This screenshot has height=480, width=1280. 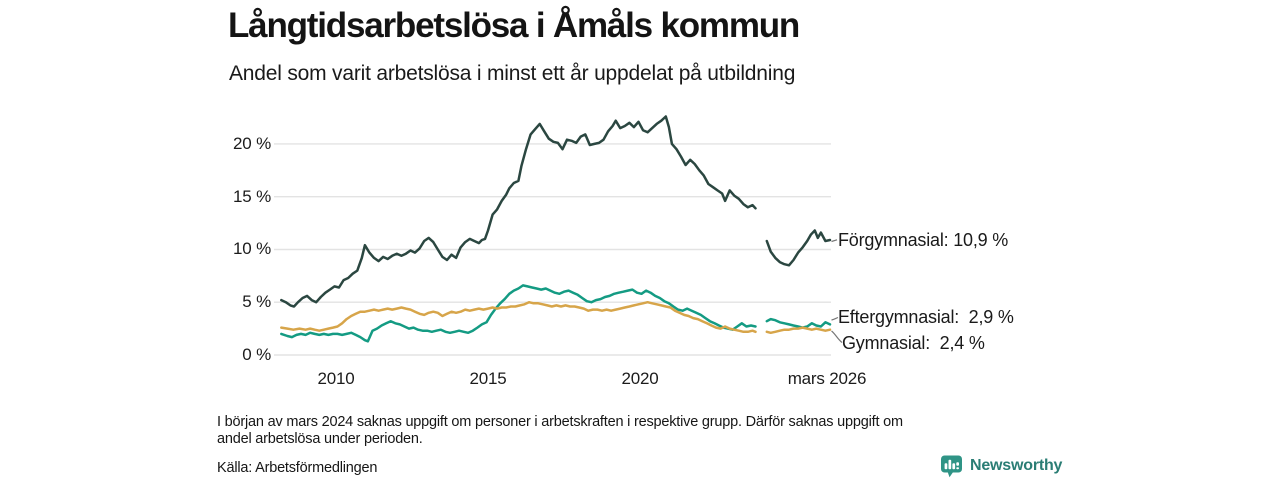 What do you see at coordinates (252, 143) in the screenshot?
I see `y-tick-label: 20 %` at bounding box center [252, 143].